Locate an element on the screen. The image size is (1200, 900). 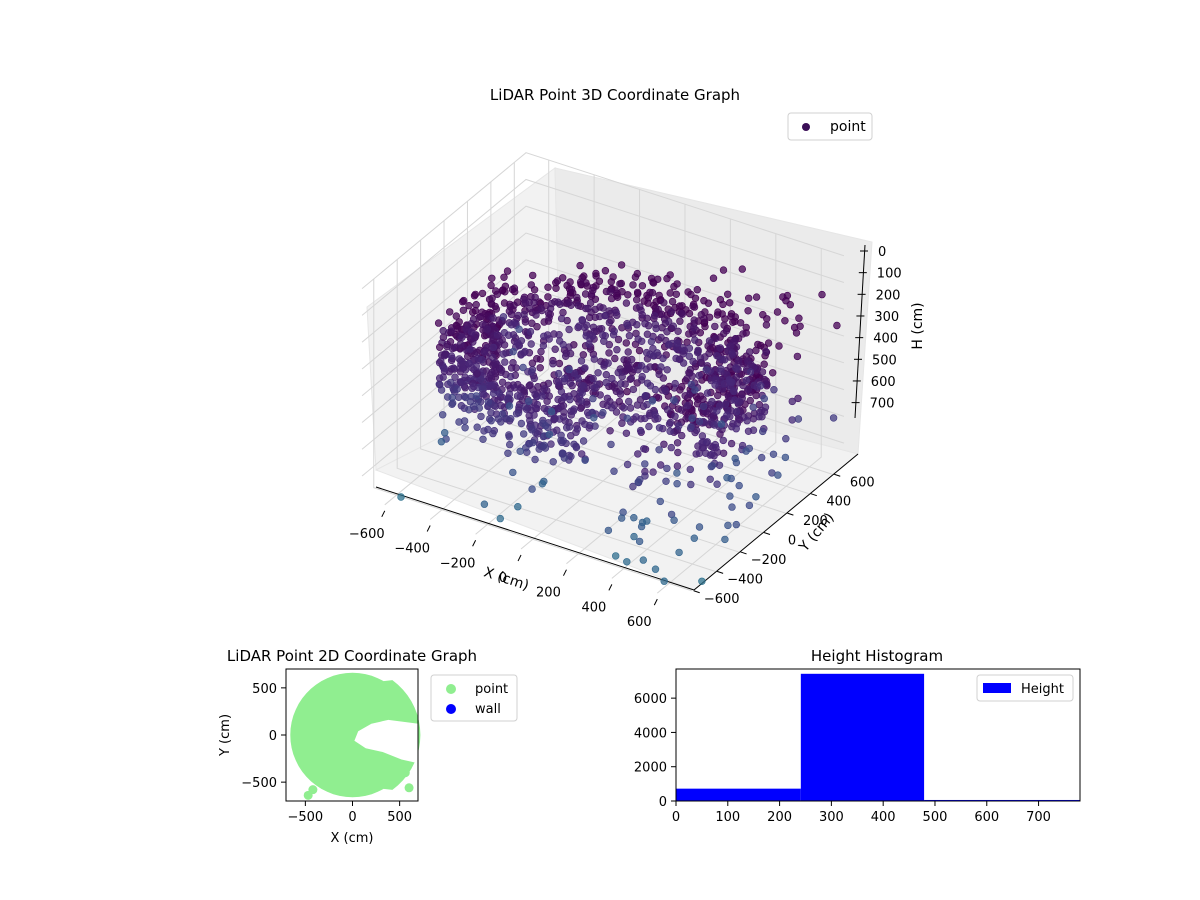
hist-y-tick-label-2: 4000 is located at coordinates (650, 733).